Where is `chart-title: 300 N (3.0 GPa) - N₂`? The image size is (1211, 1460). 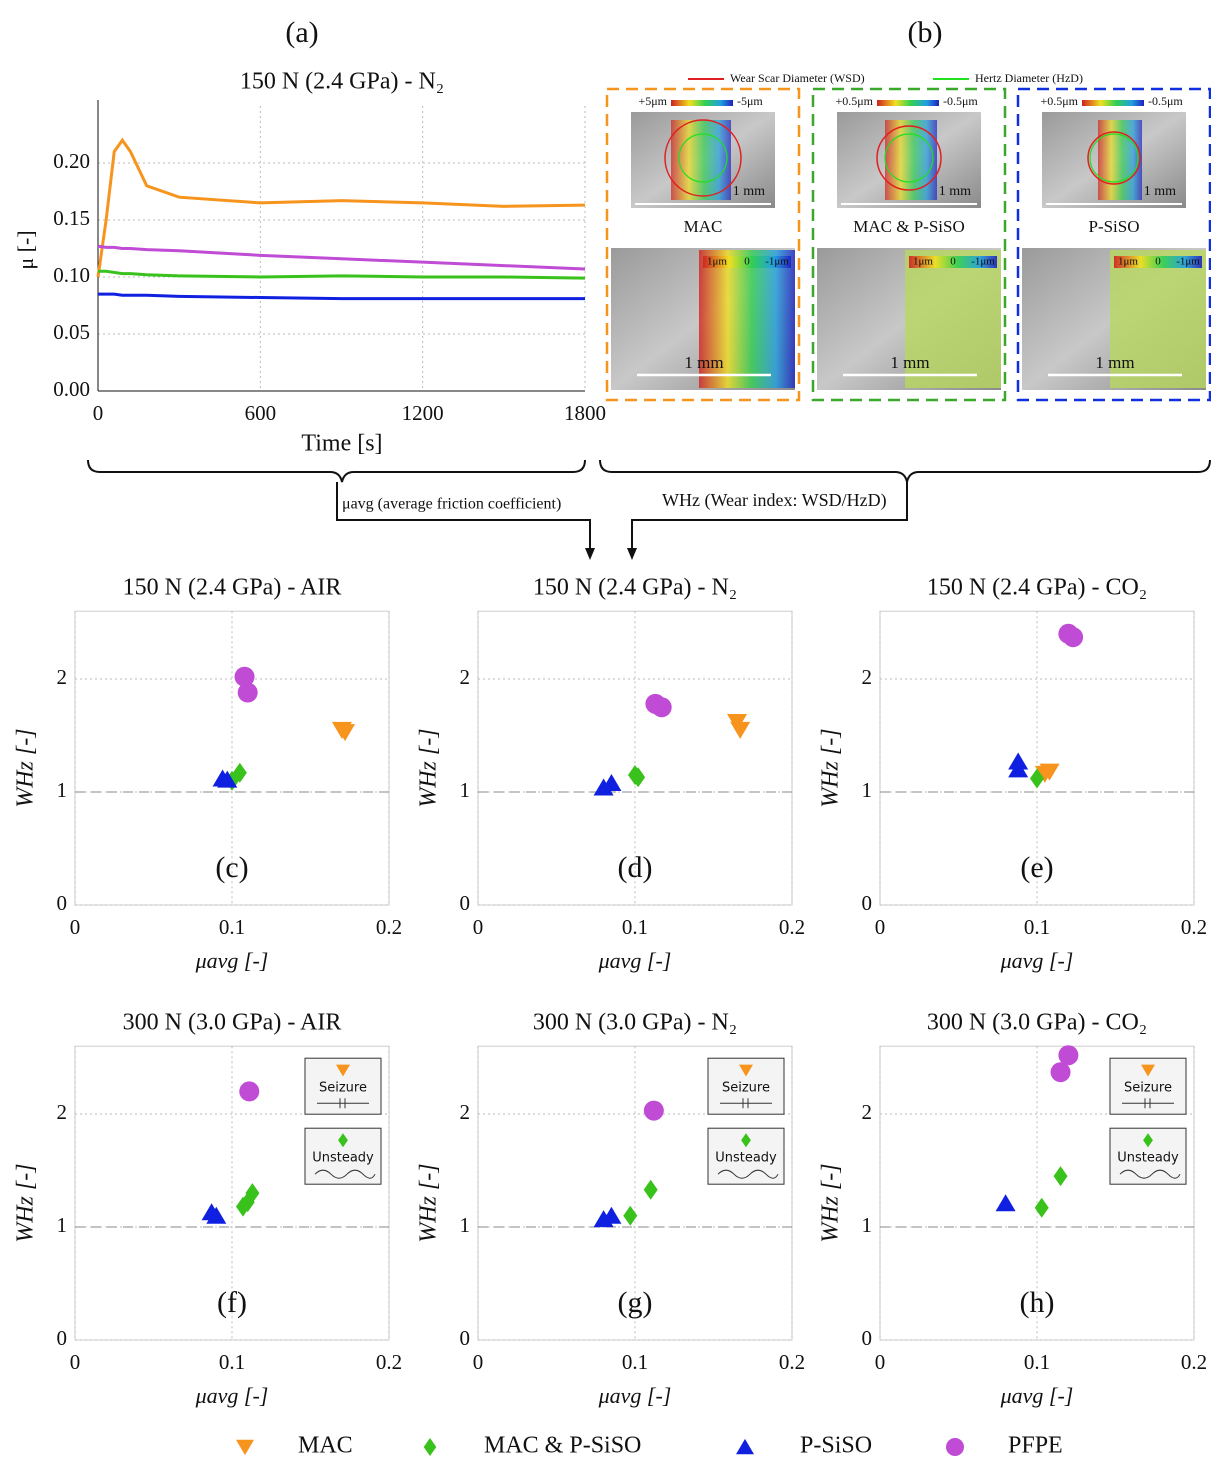
chart-title: 300 N (3.0 GPa) - N₂ is located at coordinates (635, 1023).